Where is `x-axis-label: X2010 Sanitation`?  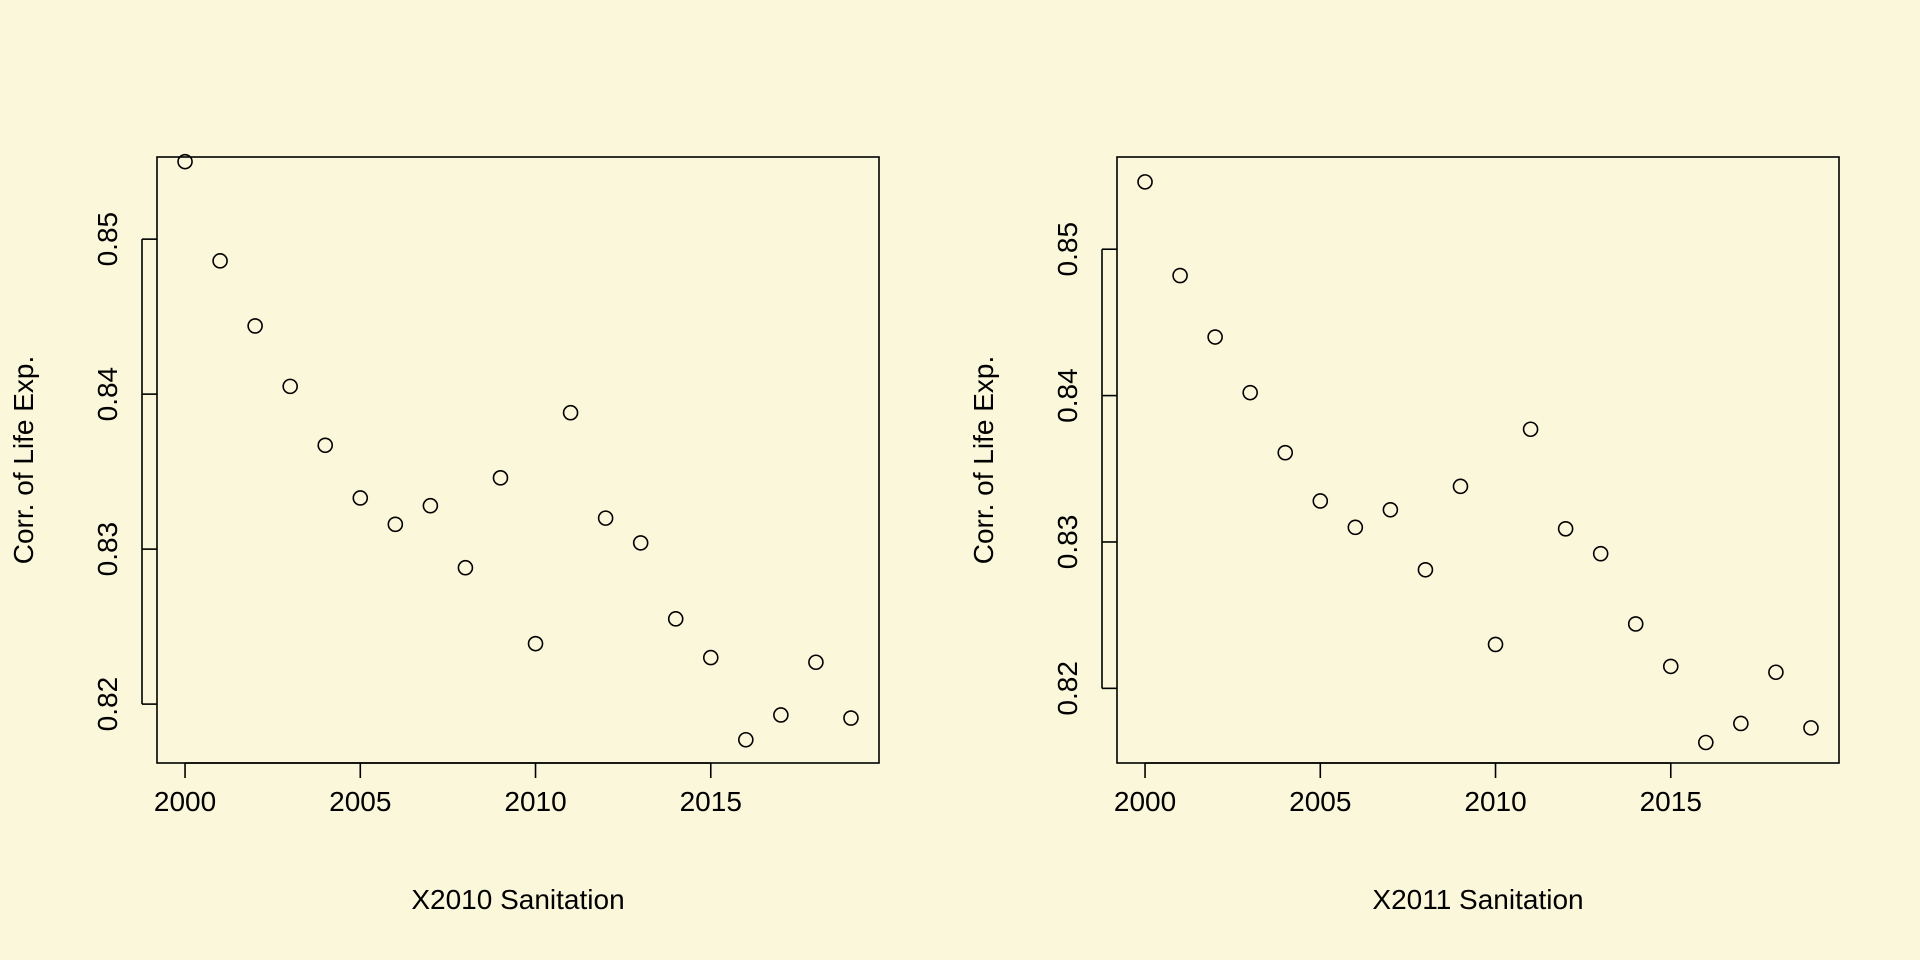 x-axis-label: X2010 Sanitation is located at coordinates (517, 899).